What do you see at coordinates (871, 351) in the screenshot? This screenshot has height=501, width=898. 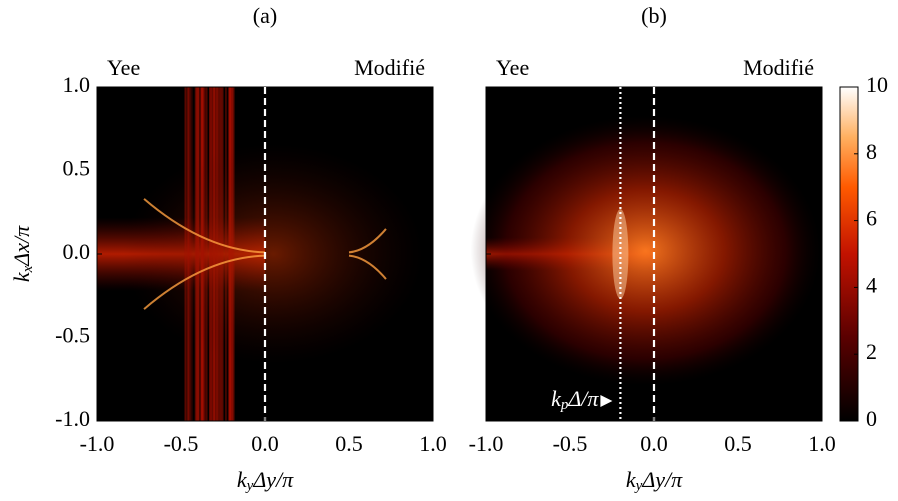 I see `colorbar-tick-label: 2` at bounding box center [871, 351].